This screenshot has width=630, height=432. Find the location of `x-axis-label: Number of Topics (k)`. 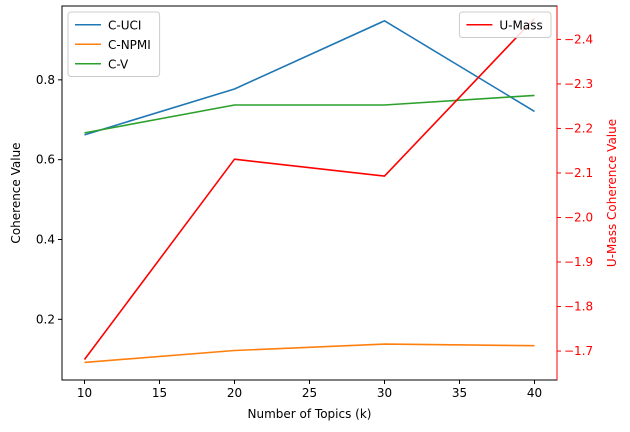

x-axis-label: Number of Topics (k) is located at coordinates (310, 414).